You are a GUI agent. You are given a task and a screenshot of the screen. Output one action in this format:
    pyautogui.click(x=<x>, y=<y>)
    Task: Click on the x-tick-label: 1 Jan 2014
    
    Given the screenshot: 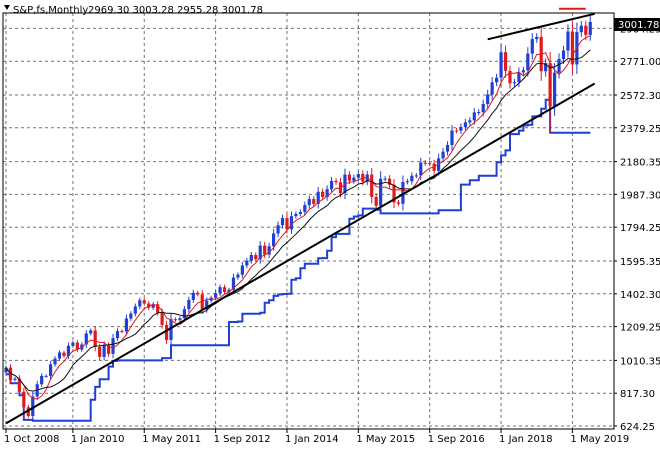 What is the action you would take?
    pyautogui.click(x=312, y=439)
    